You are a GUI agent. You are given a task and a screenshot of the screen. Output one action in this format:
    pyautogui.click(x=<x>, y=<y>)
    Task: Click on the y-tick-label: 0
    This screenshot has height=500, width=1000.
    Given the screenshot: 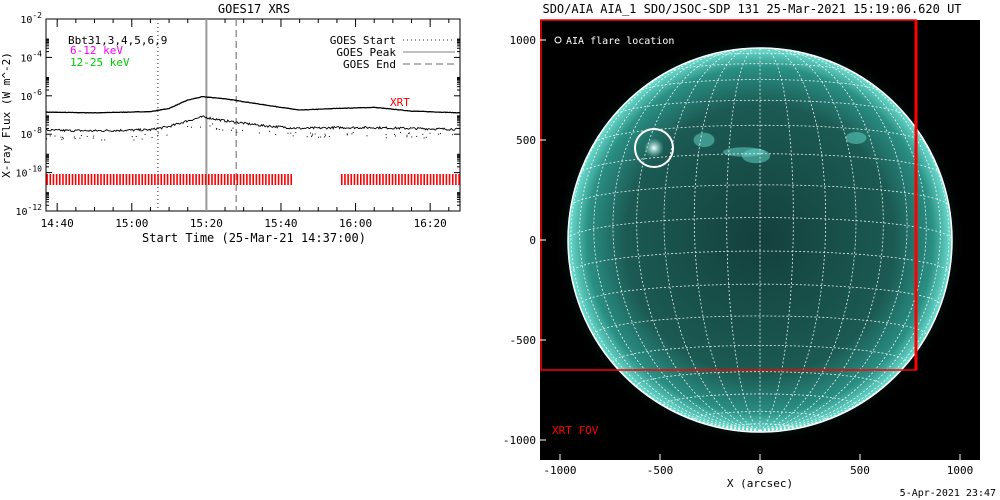 What is the action you would take?
    pyautogui.click(x=532, y=240)
    